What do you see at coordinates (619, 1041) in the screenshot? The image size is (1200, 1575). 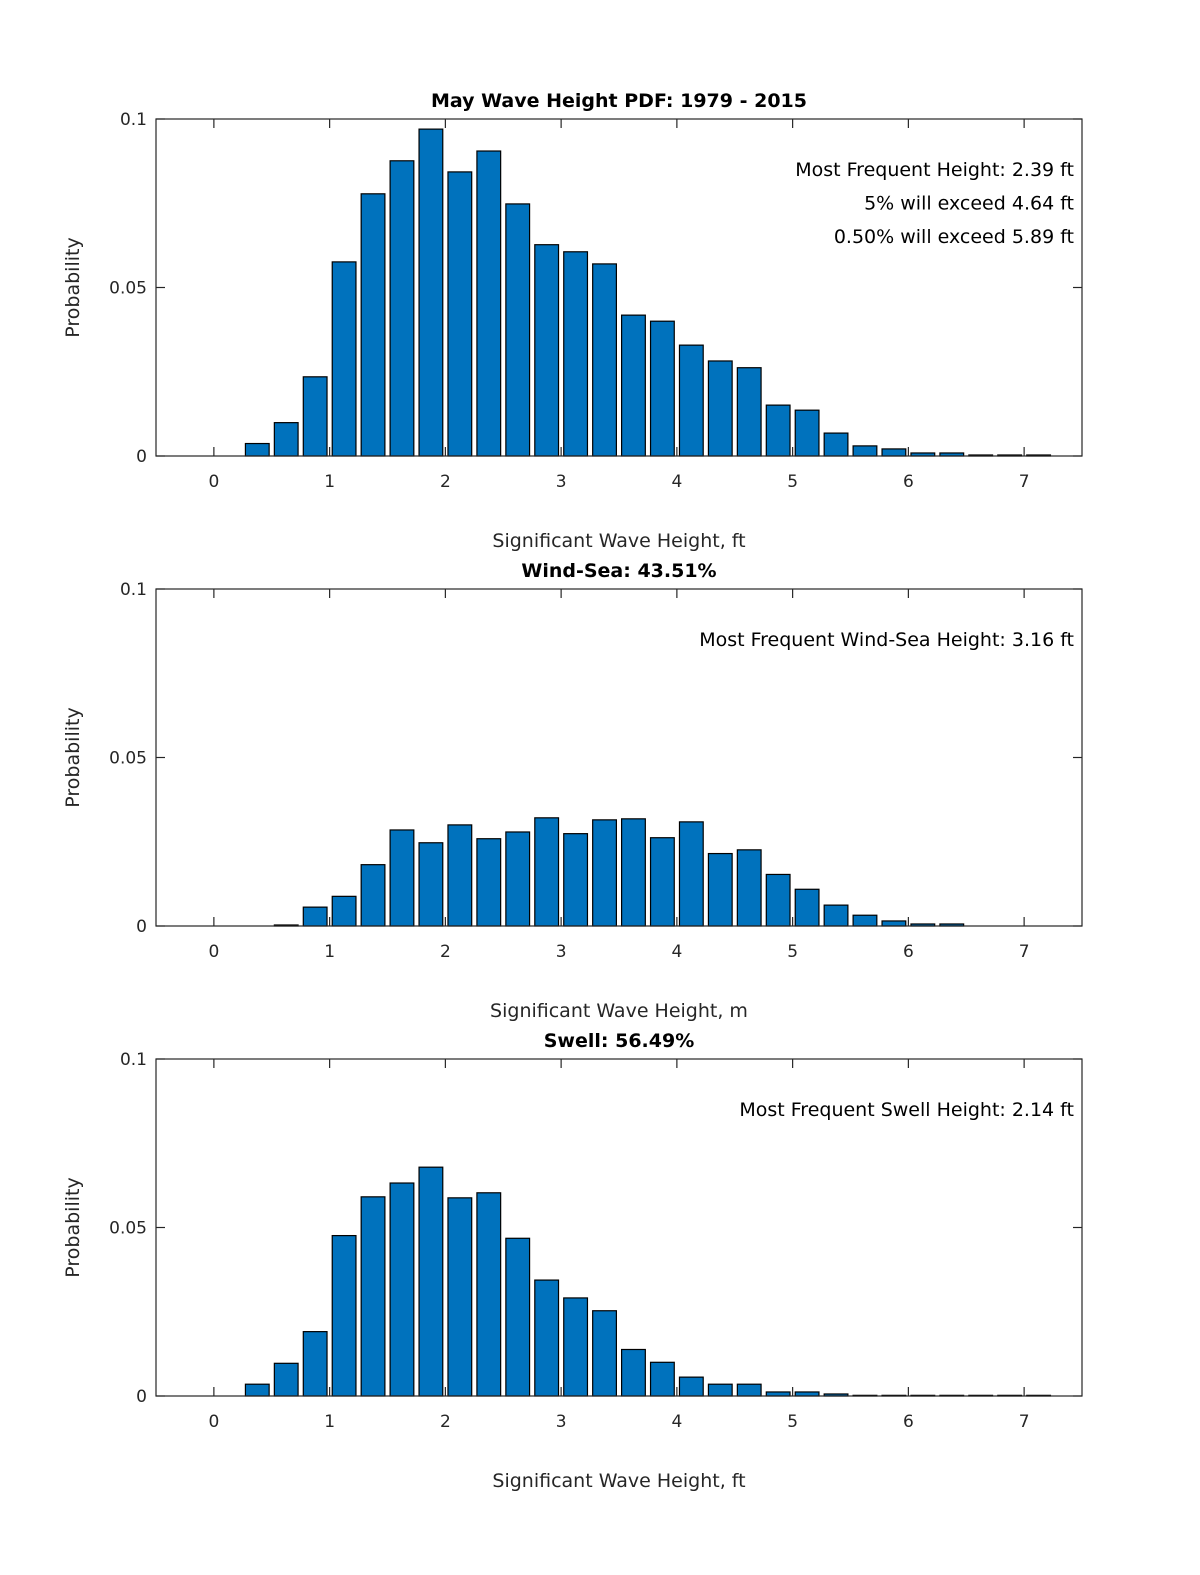 I see `chart-title: Swell: 56.49%` at bounding box center [619, 1041].